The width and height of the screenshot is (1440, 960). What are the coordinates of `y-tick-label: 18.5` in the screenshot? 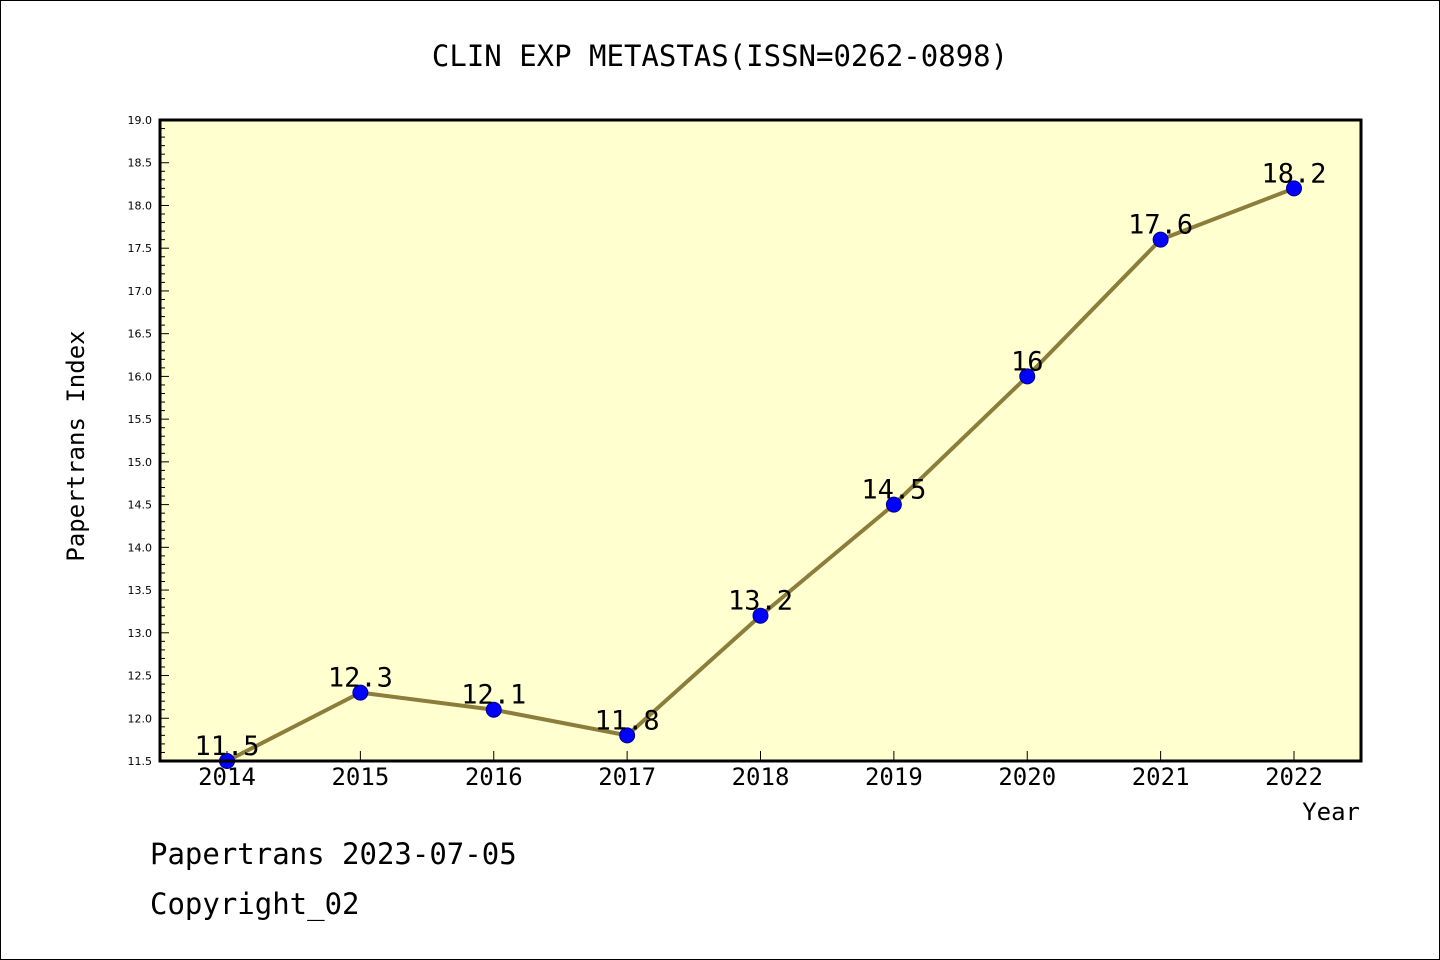 It's located at (140, 163).